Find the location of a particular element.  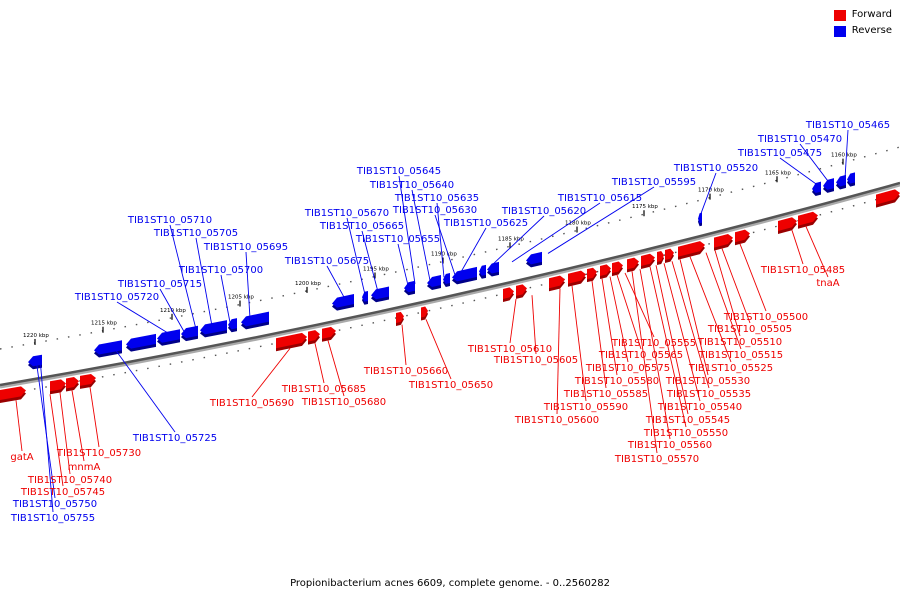

tick-label: 1170 kbp is located at coordinates (711, 191).